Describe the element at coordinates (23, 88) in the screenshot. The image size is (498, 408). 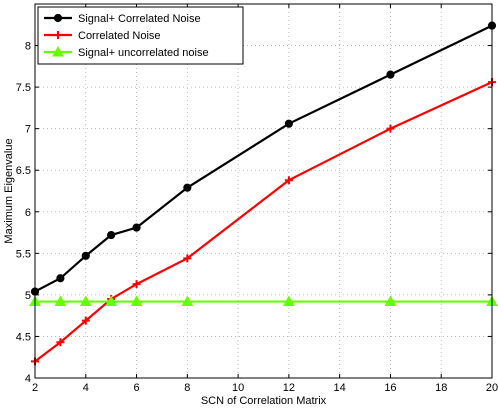
I see `y-tick-label: 7.5` at that location.